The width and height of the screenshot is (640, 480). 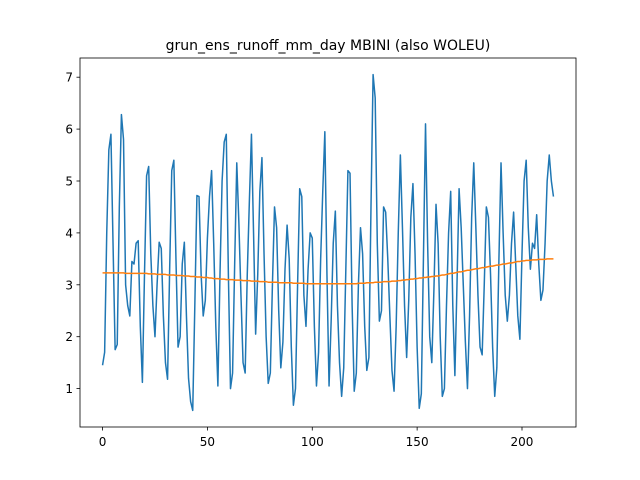 I want to click on x-tick-label: 150, so click(x=417, y=442).